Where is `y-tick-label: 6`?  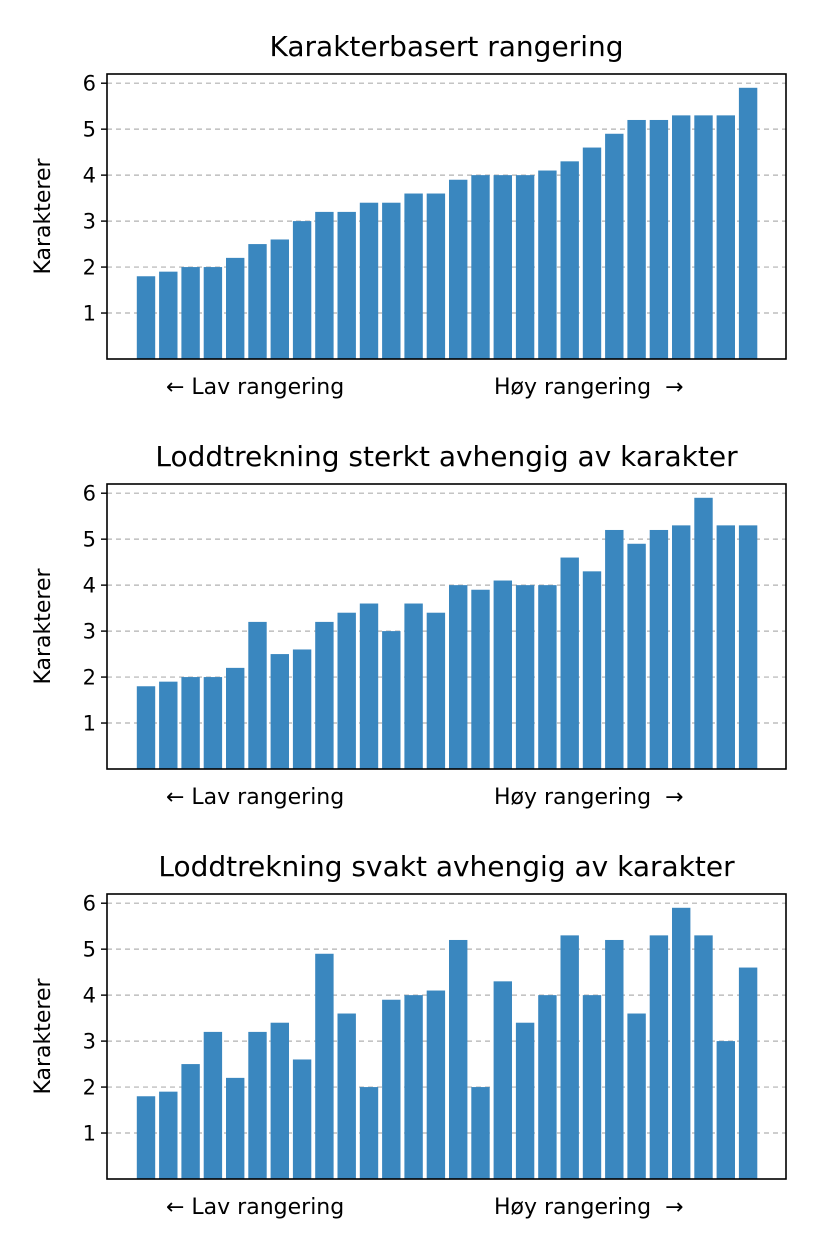 y-tick-label: 6 is located at coordinates (89, 84).